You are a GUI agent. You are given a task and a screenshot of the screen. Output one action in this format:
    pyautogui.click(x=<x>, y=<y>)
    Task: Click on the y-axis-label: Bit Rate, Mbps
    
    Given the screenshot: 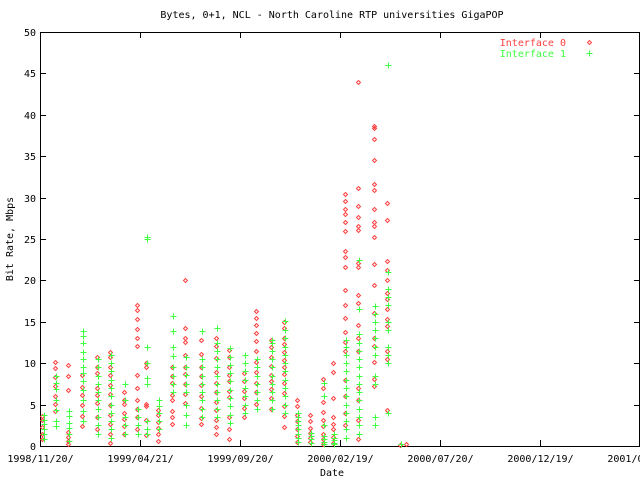 What is the action you would take?
    pyautogui.click(x=10, y=239)
    